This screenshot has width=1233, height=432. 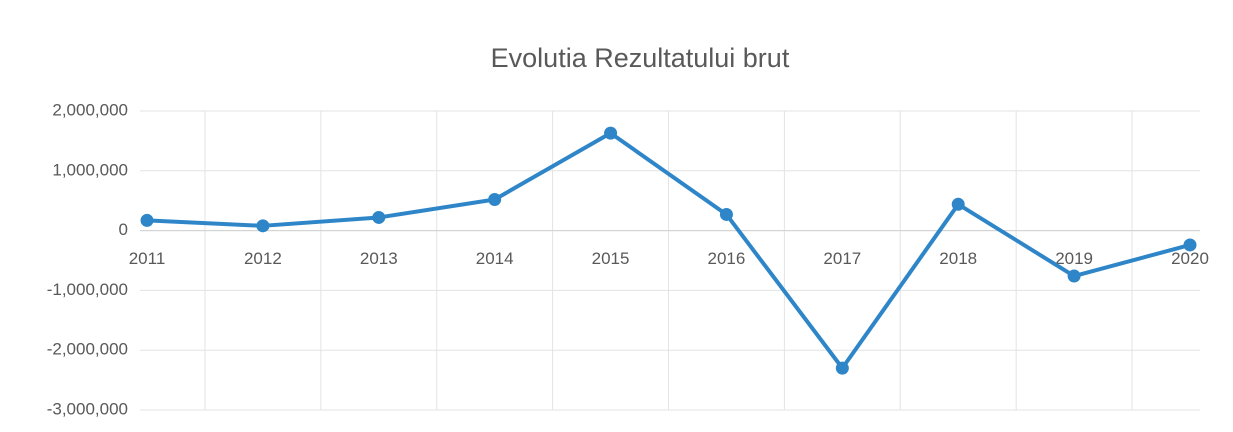 What do you see at coordinates (1190, 258) in the screenshot?
I see `x-tick-label: 2020` at bounding box center [1190, 258].